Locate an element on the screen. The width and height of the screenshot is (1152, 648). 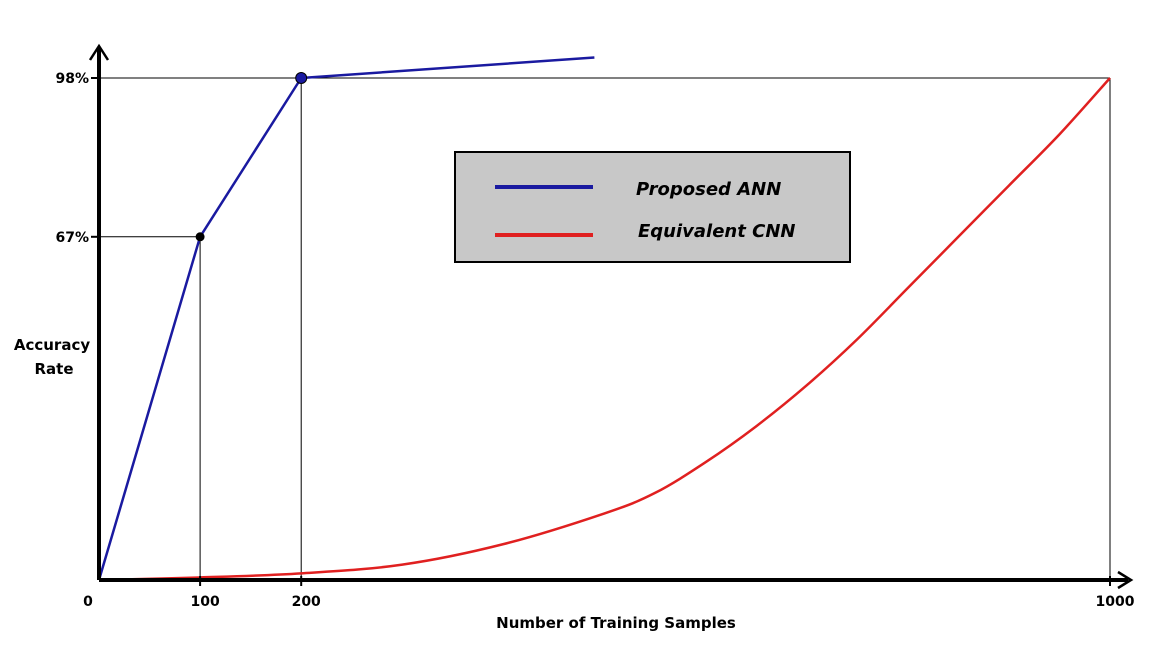
x-axis-title: Number of Training Samples is located at coordinates (616, 623).